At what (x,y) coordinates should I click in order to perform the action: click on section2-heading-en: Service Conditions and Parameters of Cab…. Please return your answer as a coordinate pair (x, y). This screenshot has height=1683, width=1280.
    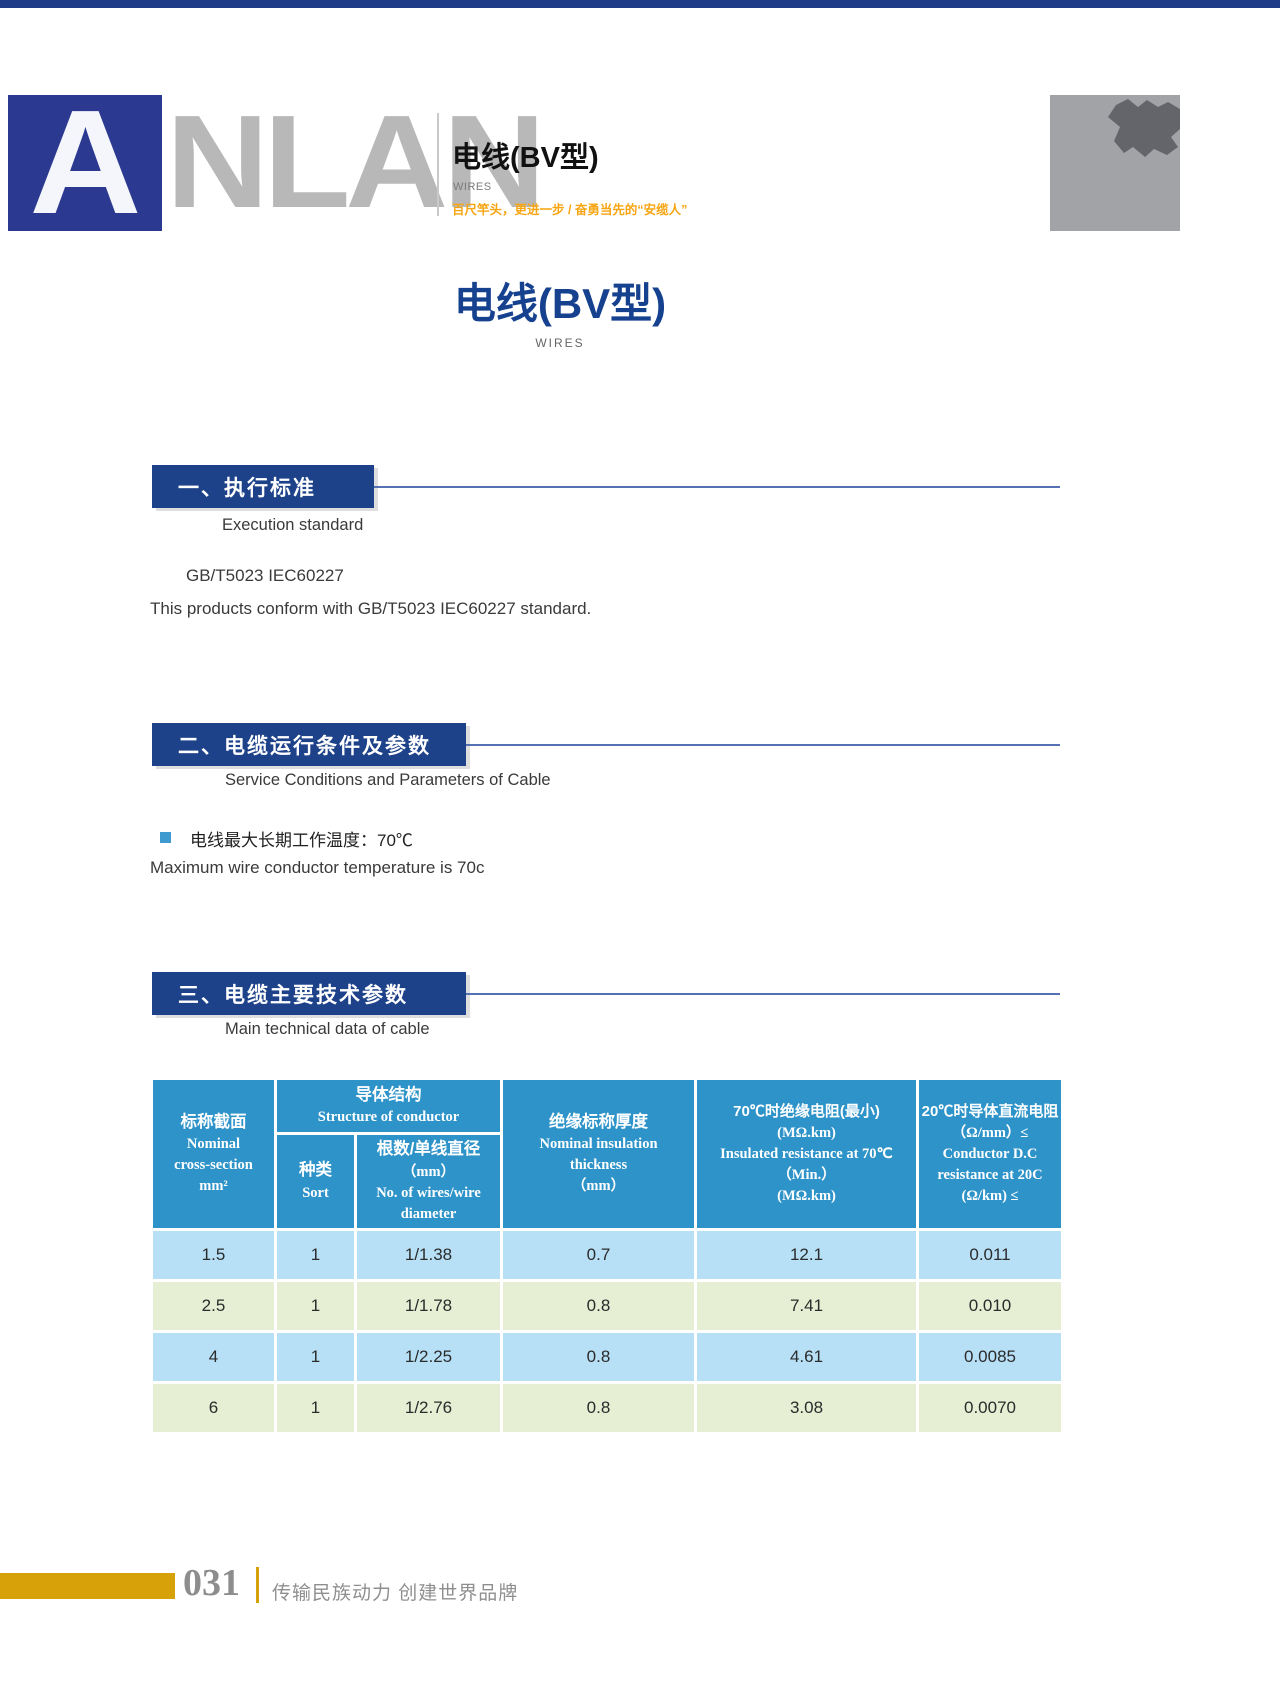
    Looking at the image, I should click on (388, 780).